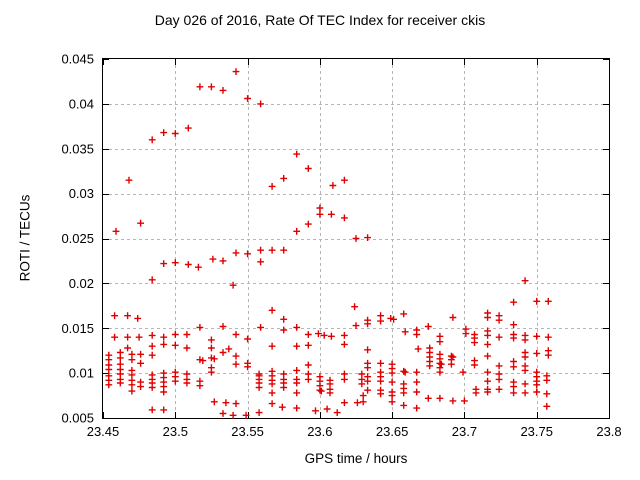 The width and height of the screenshot is (640, 480). I want to click on x-tick-label: 23.8, so click(608, 431).